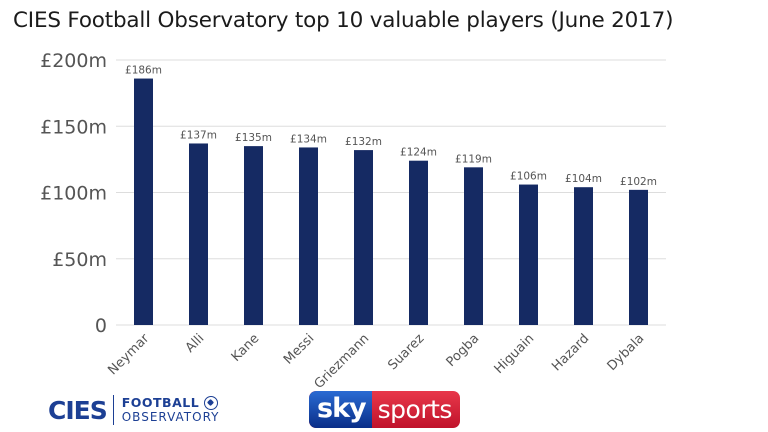 The width and height of the screenshot is (768, 432). Describe the element at coordinates (583, 179) in the screenshot. I see `data-label: £104m` at that location.